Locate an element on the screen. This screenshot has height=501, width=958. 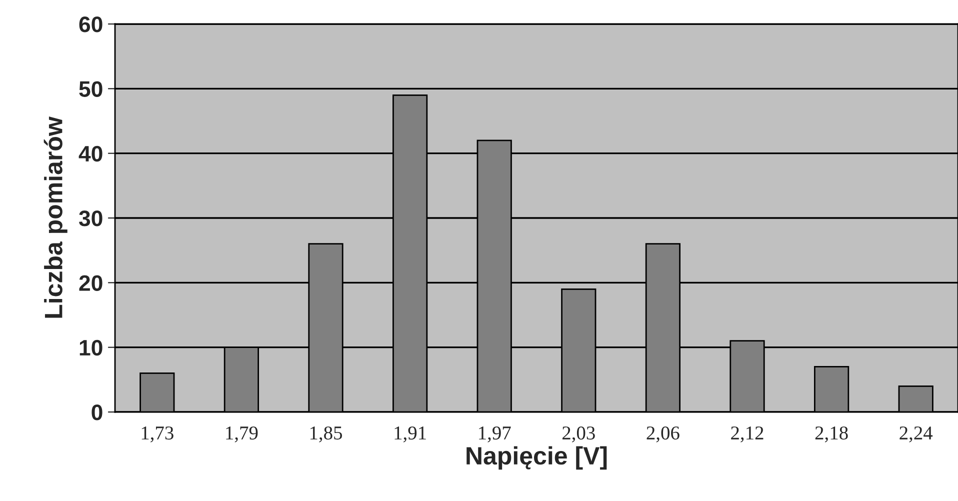
y-tick-label: 40 is located at coordinates (90, 154).